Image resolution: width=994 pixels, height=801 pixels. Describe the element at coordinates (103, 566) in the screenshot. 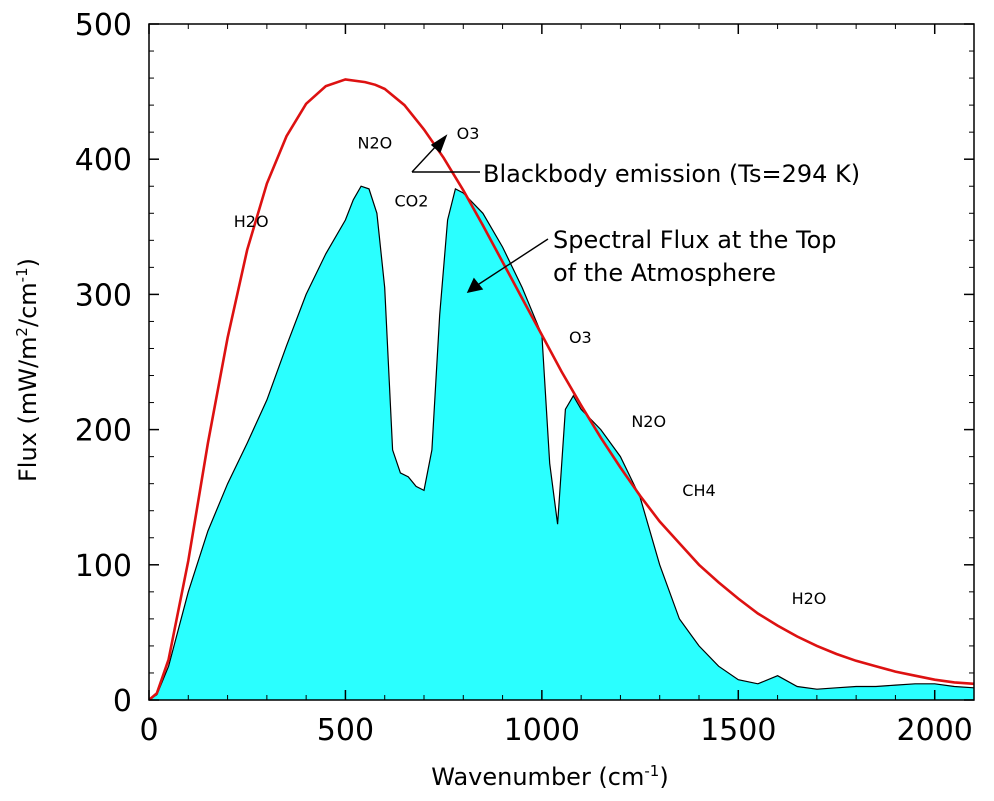

I see `y-tick-label: 100` at that location.